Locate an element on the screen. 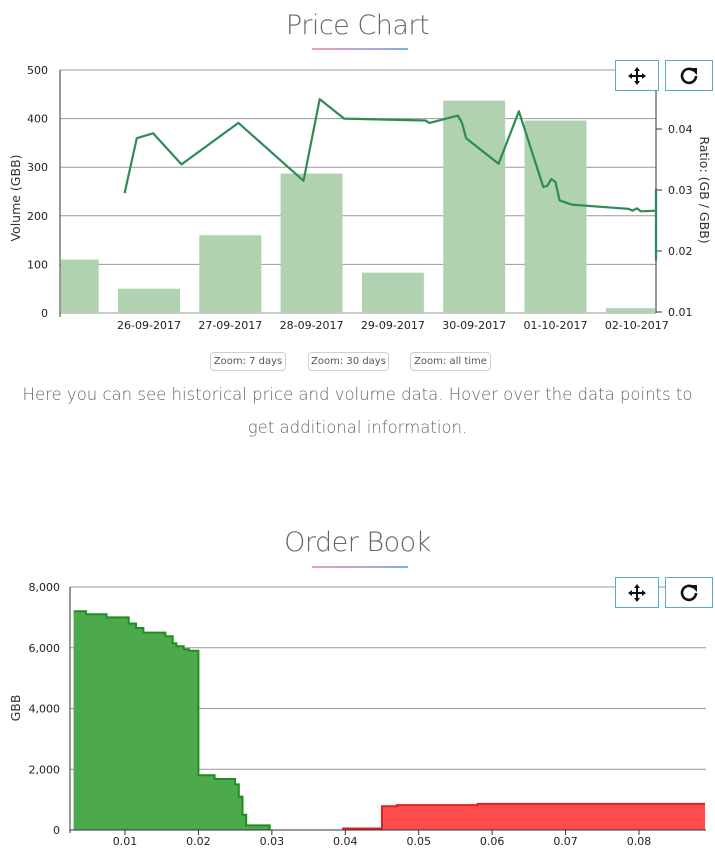  x-tick-label: 02-10-2017 is located at coordinates (637, 325).